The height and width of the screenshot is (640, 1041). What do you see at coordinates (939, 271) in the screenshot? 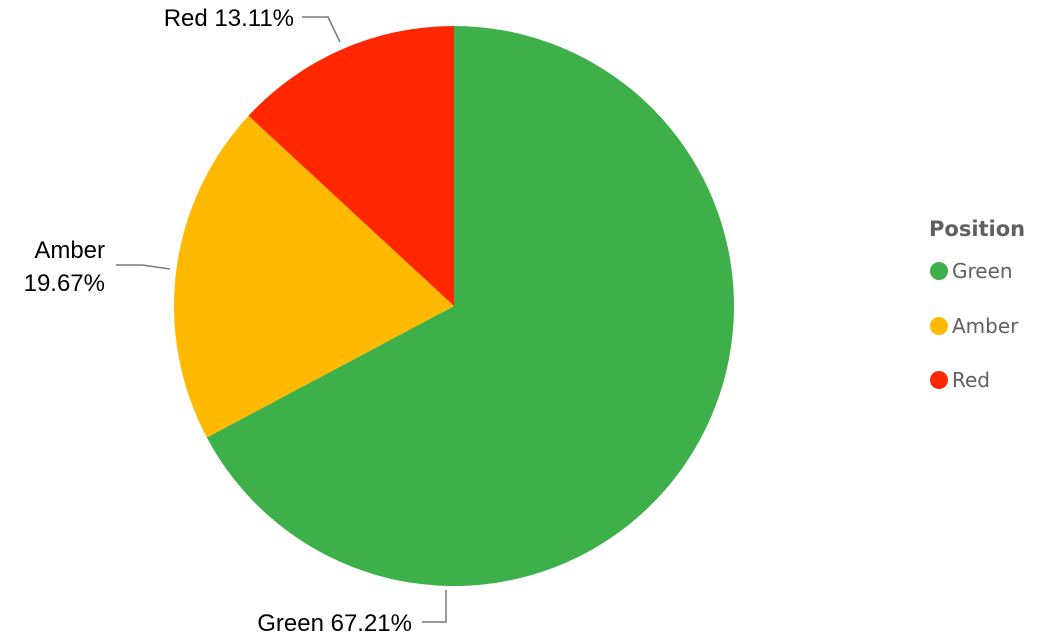
I see `legend-marker-green` at bounding box center [939, 271].